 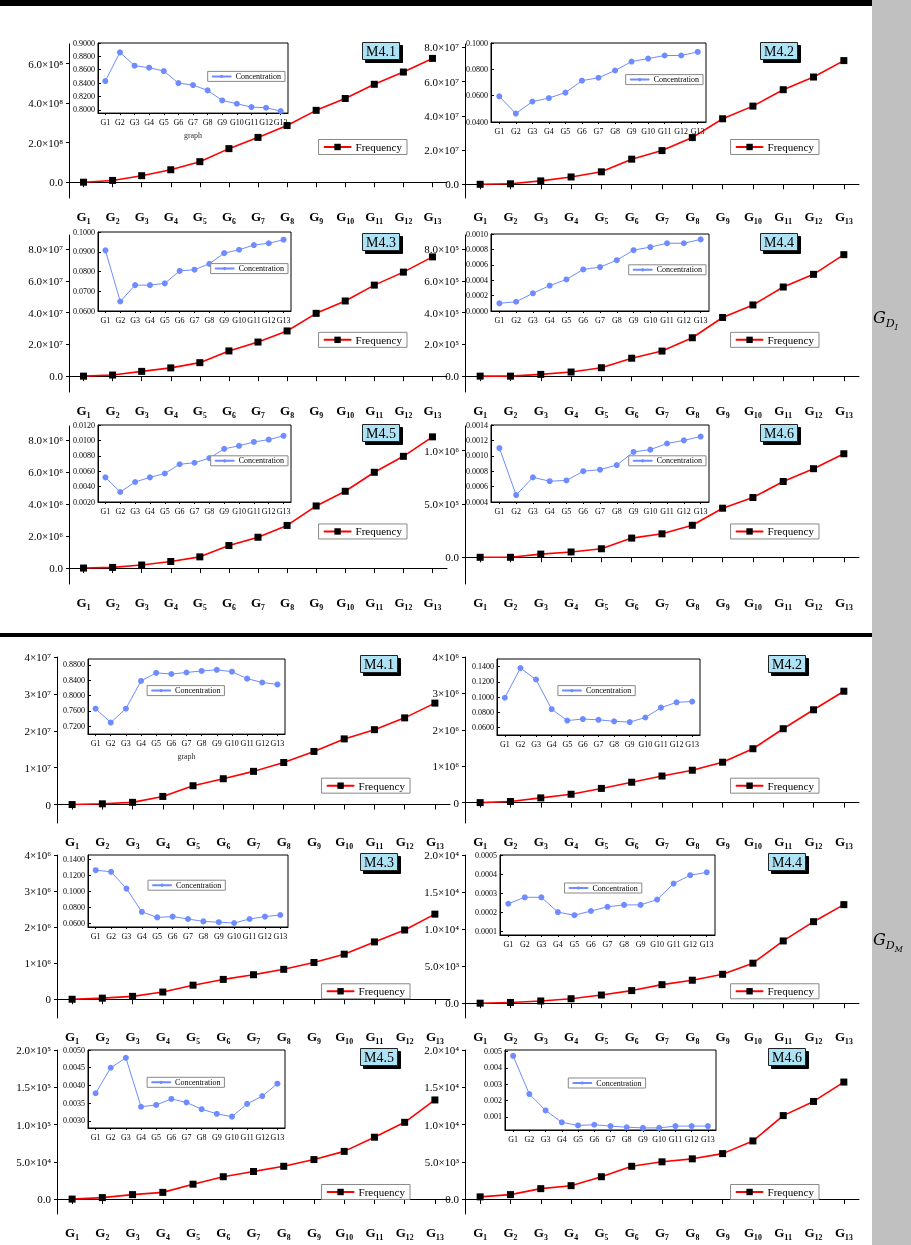 What do you see at coordinates (84, 456) in the screenshot?
I see `y-tick-label: 0.0080` at bounding box center [84, 456].